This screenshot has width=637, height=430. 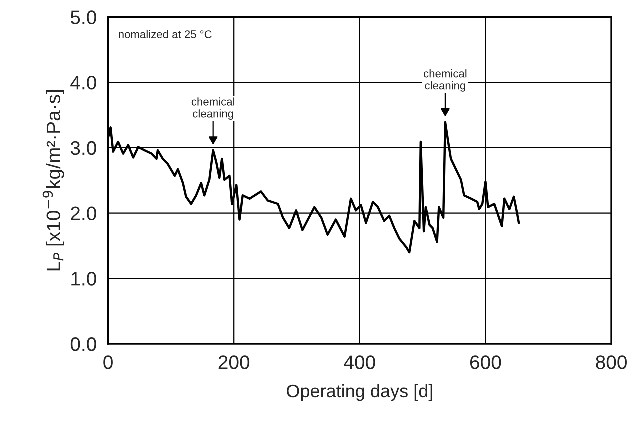 What do you see at coordinates (359, 393) in the screenshot?
I see `x-axis-title: Operating days [d]` at bounding box center [359, 393].